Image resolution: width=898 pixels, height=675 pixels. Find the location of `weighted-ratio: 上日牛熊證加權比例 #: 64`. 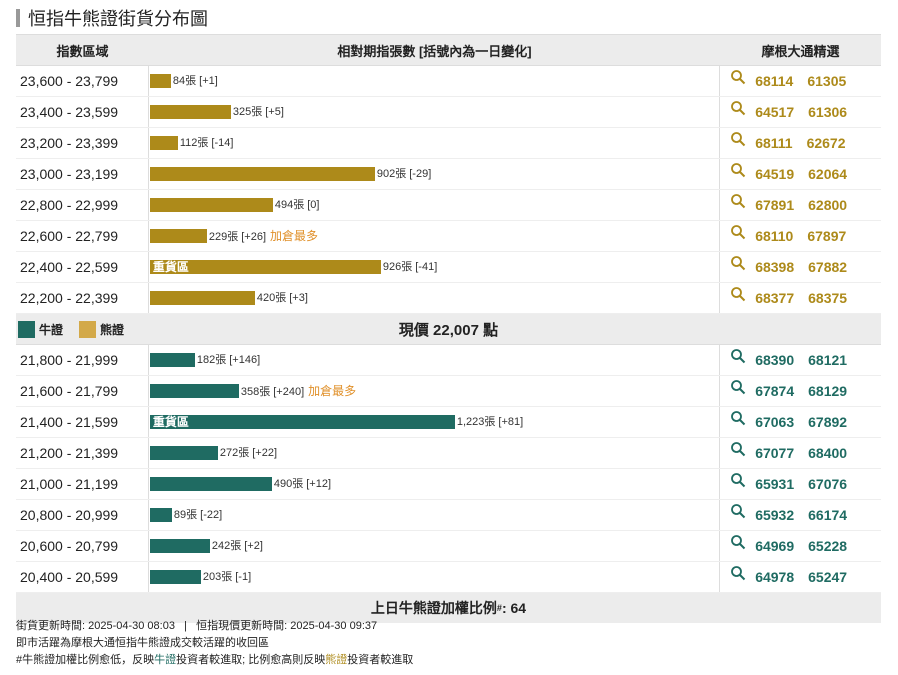

weighted-ratio: 上日牛熊證加權比例 #: 64 is located at coordinates (448, 608).